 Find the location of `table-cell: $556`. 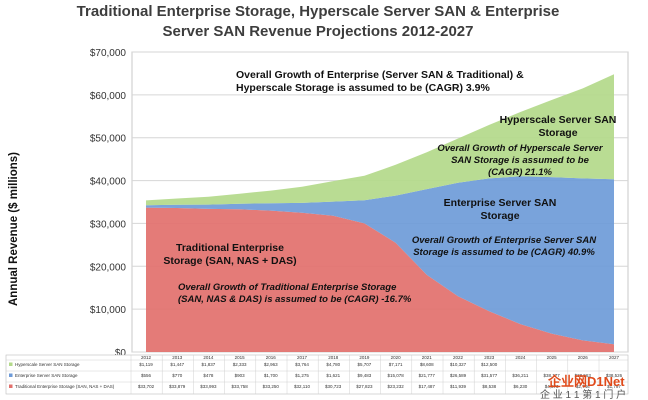

table-cell: $556 is located at coordinates (146, 375).